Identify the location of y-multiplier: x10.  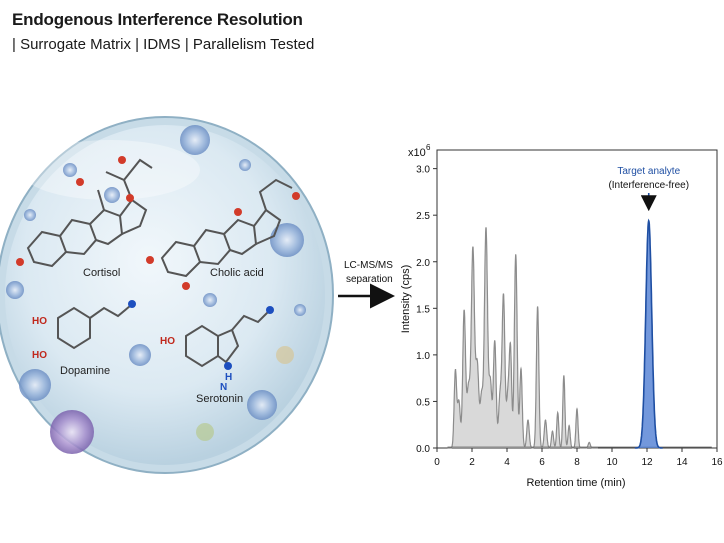
(417, 153).